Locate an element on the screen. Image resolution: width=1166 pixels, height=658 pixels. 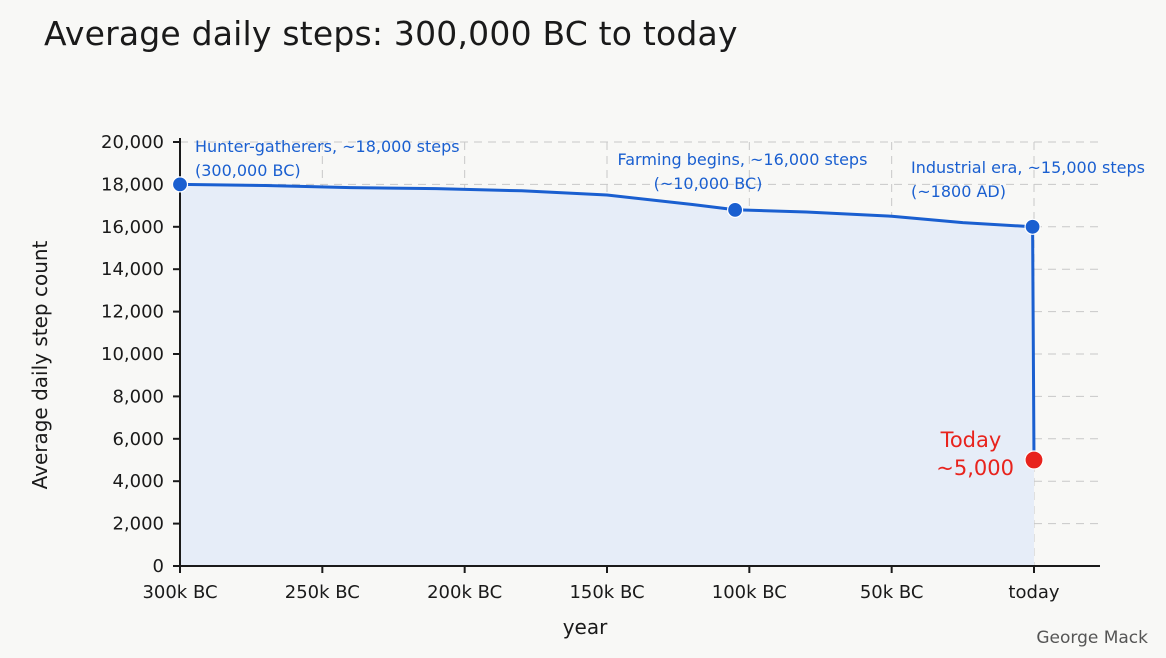
y-tick-label: 12,000 is located at coordinates (132, 312).